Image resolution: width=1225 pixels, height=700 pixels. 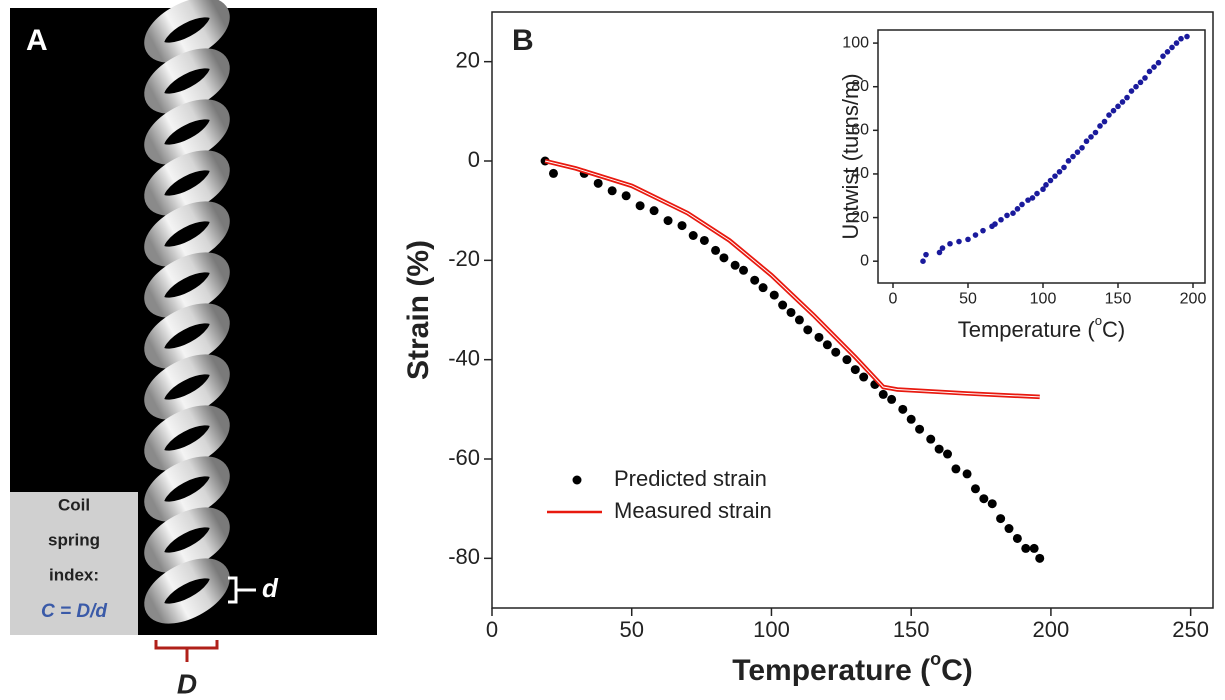 I want to click on index-text: Coil, so click(x=74, y=504).